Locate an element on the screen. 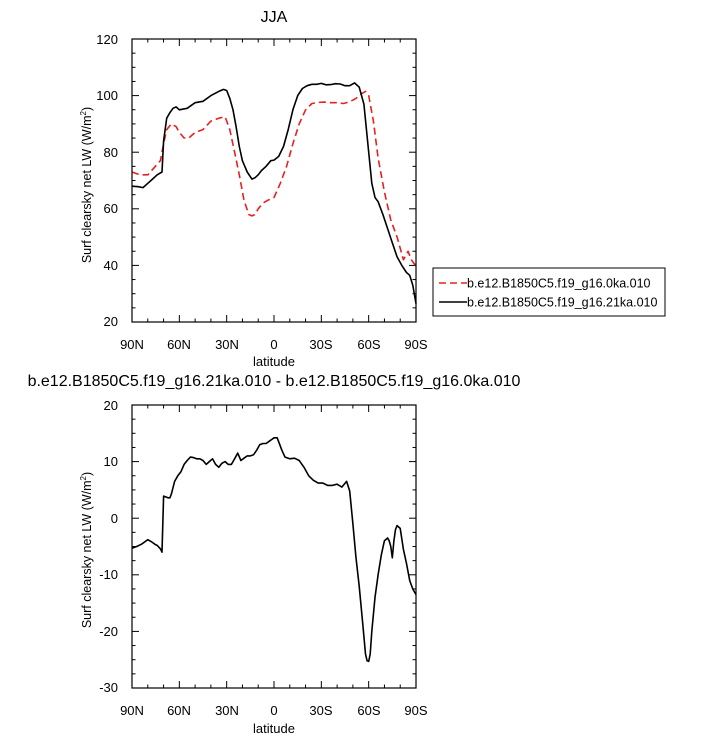 The width and height of the screenshot is (713, 741). bottom-x-tick-label: 0 is located at coordinates (273, 710).